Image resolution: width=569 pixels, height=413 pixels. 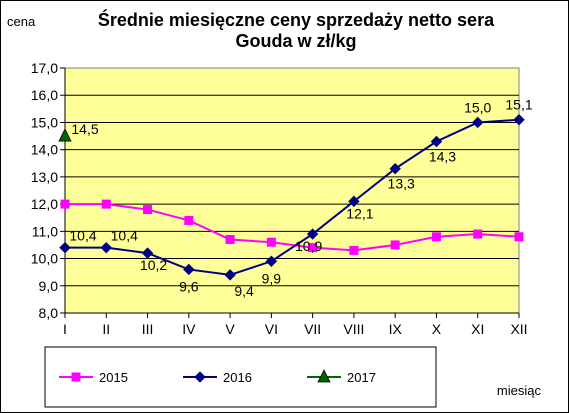 I want to click on legend-marker-2015, so click(x=76, y=377).